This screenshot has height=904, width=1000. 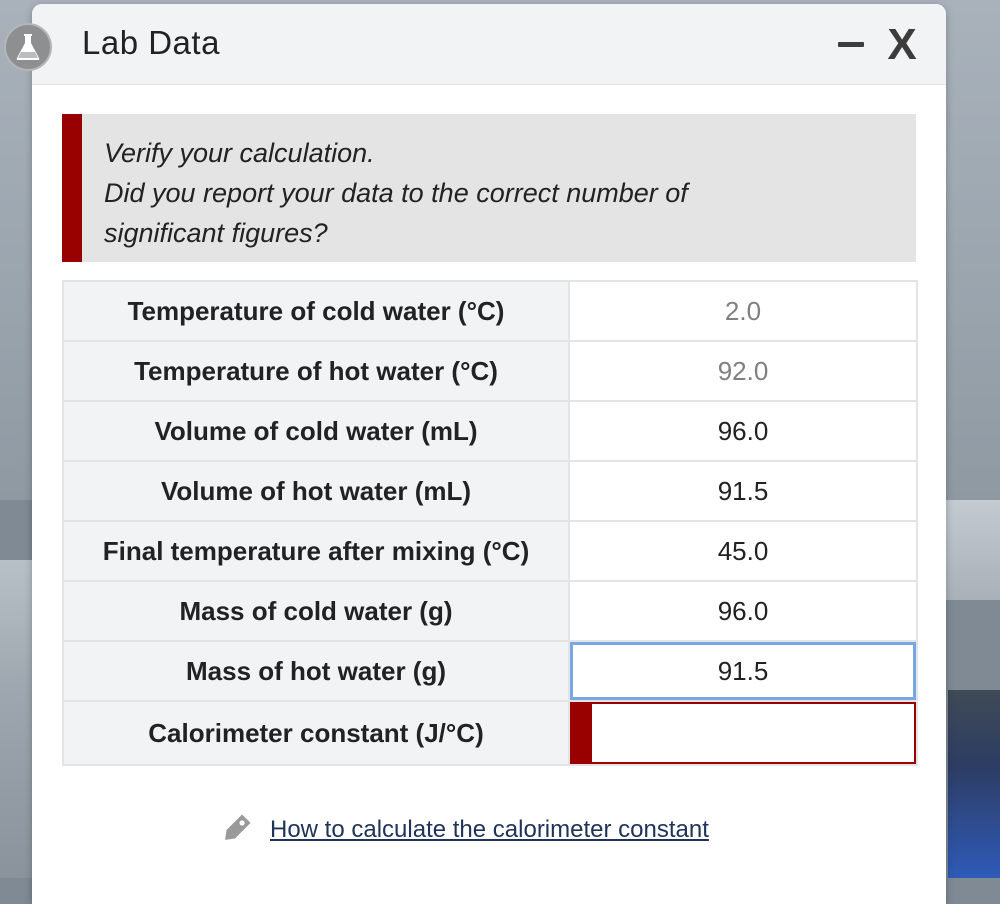 What do you see at coordinates (216, 233) in the screenshot?
I see `alert-line-3: significant figures?` at bounding box center [216, 233].